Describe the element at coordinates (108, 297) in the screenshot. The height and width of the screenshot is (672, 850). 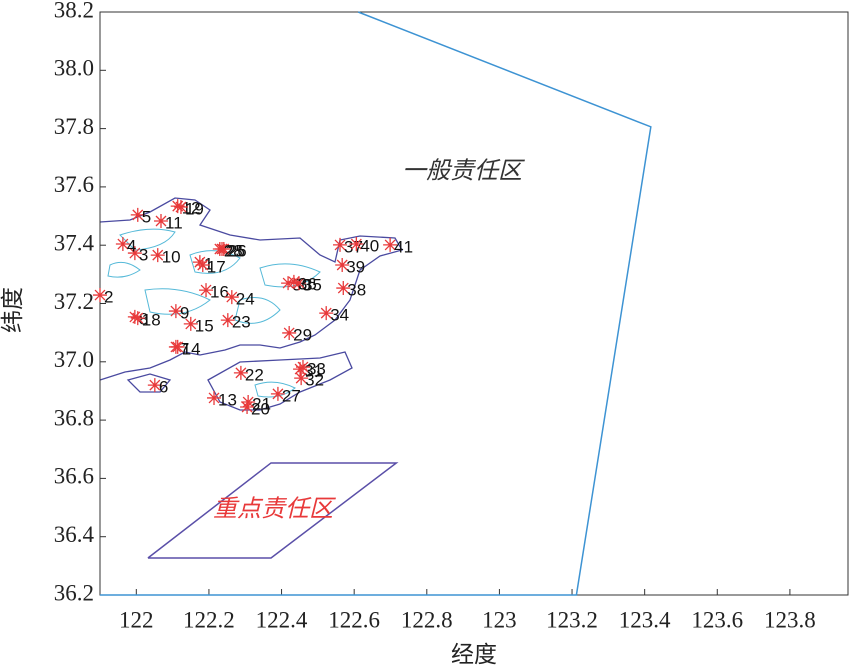
I see `station-label: 2` at that location.